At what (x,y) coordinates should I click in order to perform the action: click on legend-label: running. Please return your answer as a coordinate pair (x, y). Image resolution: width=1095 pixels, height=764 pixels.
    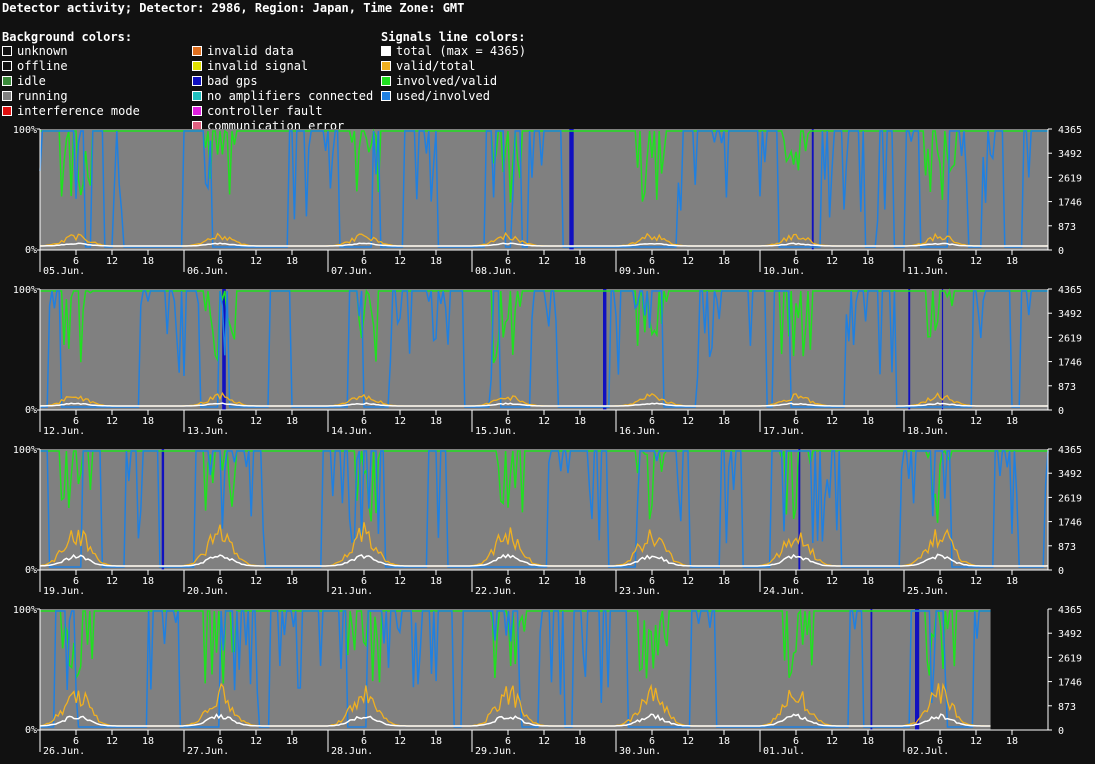
    Looking at the image, I should click on (42, 96).